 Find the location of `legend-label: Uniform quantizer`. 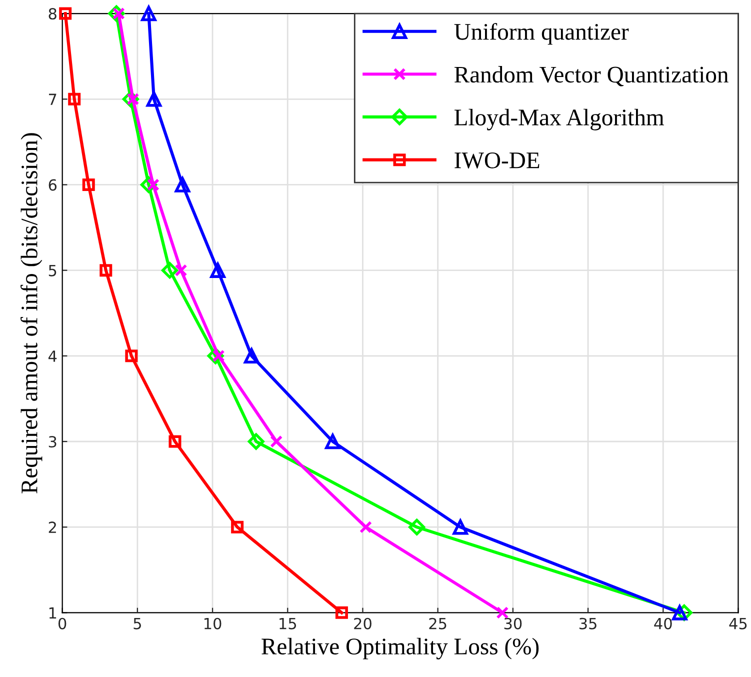

legend-label: Uniform quantizer is located at coordinates (541, 33).